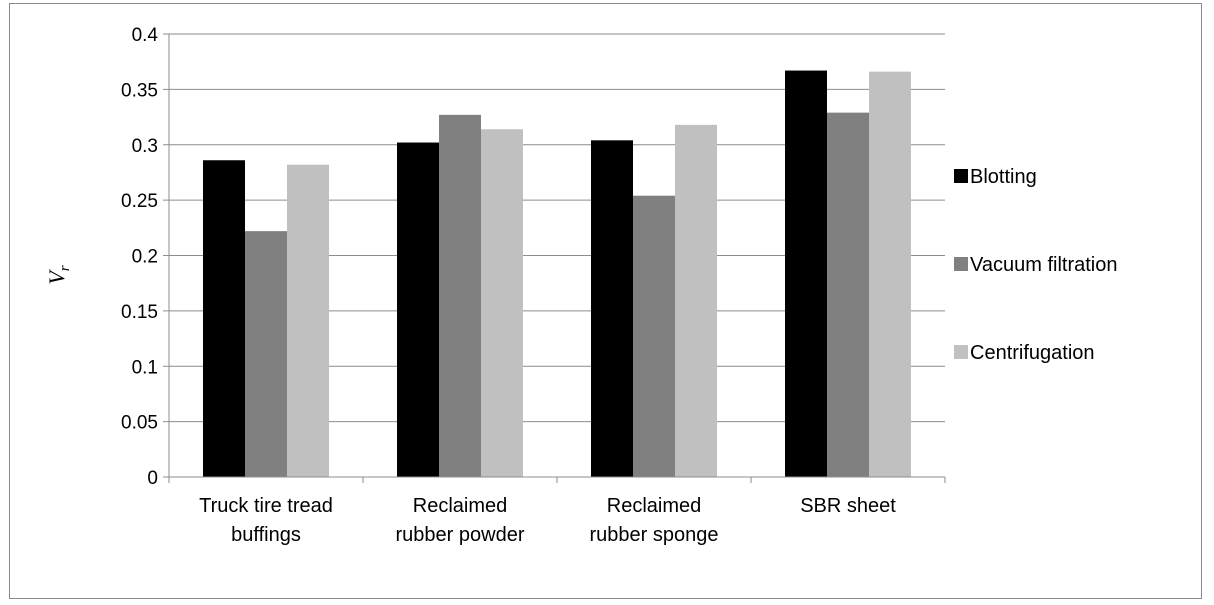 The height and width of the screenshot is (605, 1214). What do you see at coordinates (460, 520) in the screenshot?
I see `x-category-label: Reclaimed rubber powder` at bounding box center [460, 520].